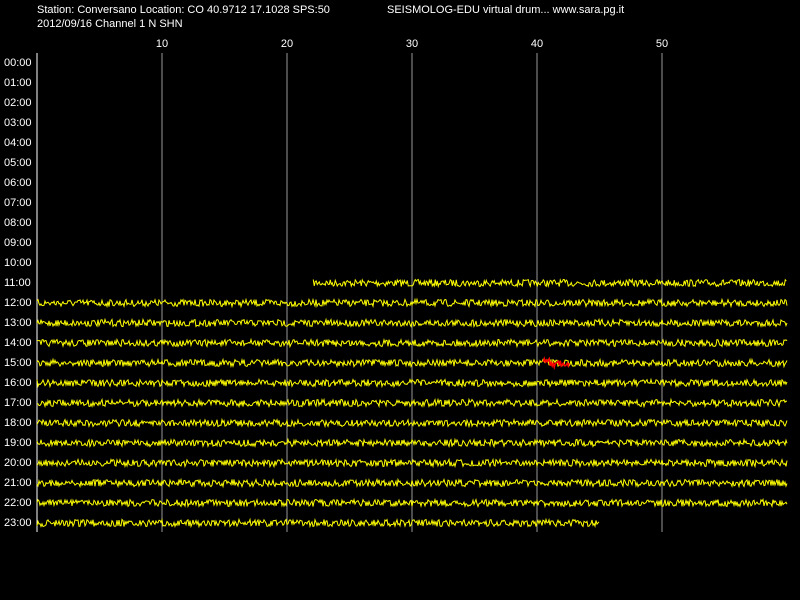 This screenshot has height=600, width=800. Describe the element at coordinates (18, 343) in the screenshot. I see `hour-label: 14:00` at that location.